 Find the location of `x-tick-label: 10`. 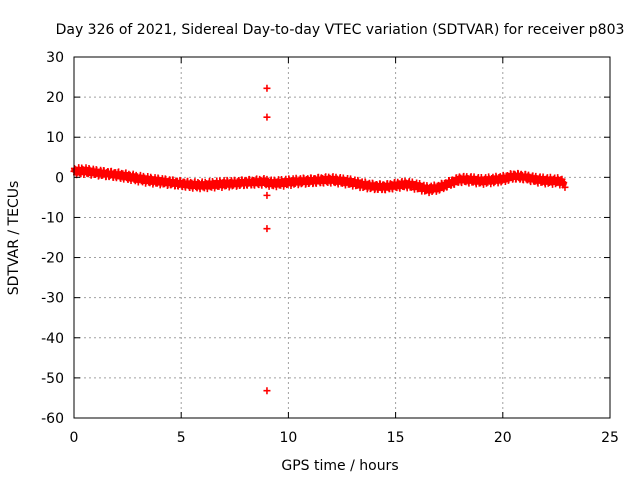

x-tick-label: 10 is located at coordinates (288, 438).